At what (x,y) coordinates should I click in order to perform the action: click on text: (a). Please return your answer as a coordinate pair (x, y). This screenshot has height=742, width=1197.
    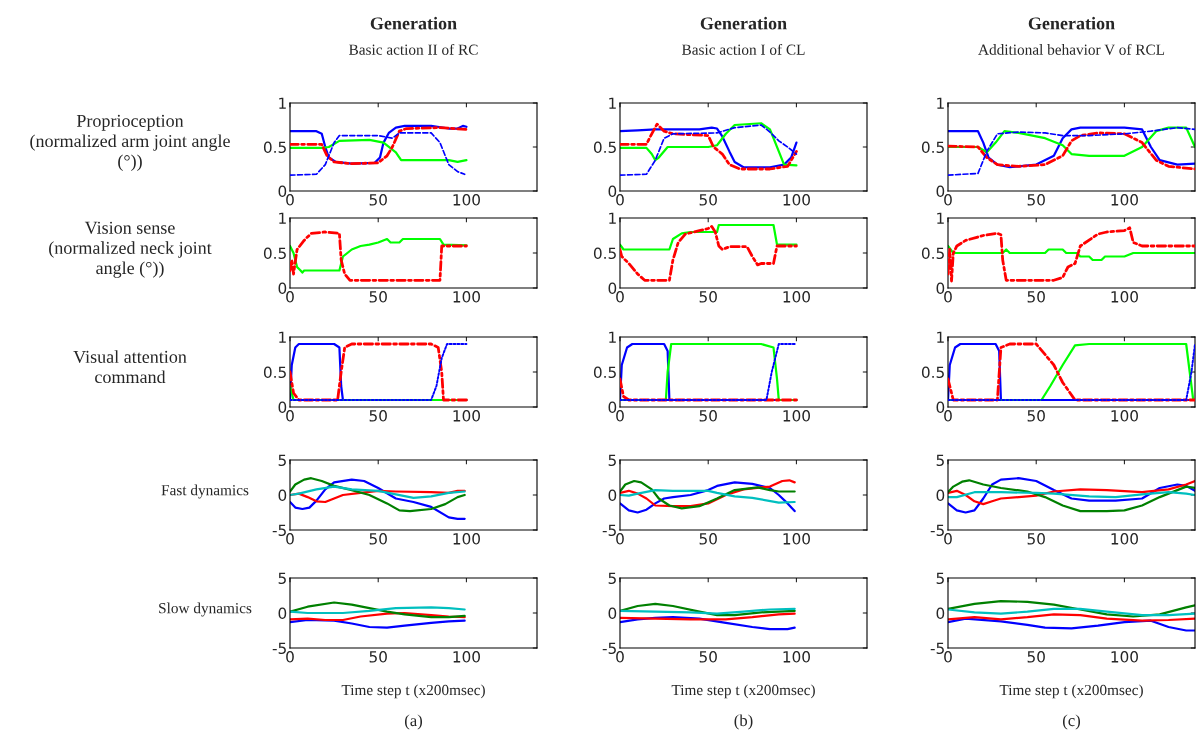
    Looking at the image, I should click on (413, 722).